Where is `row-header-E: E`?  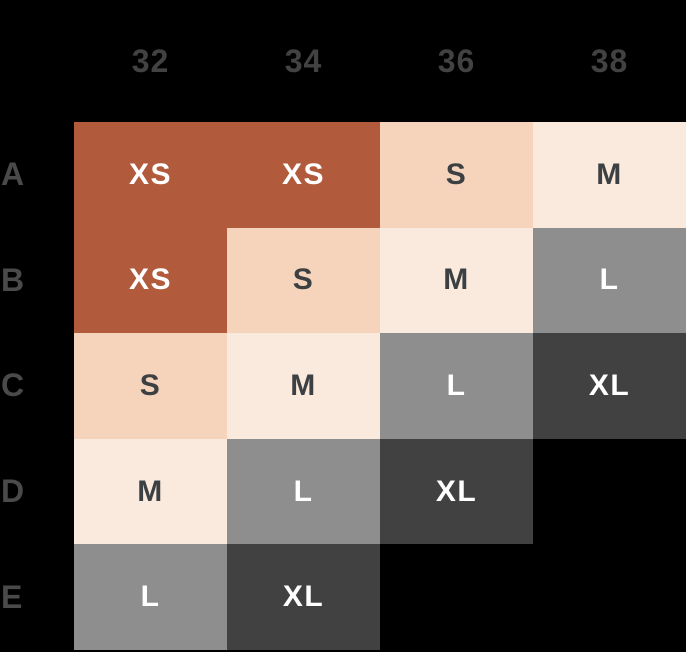 row-header-E: E is located at coordinates (12, 596).